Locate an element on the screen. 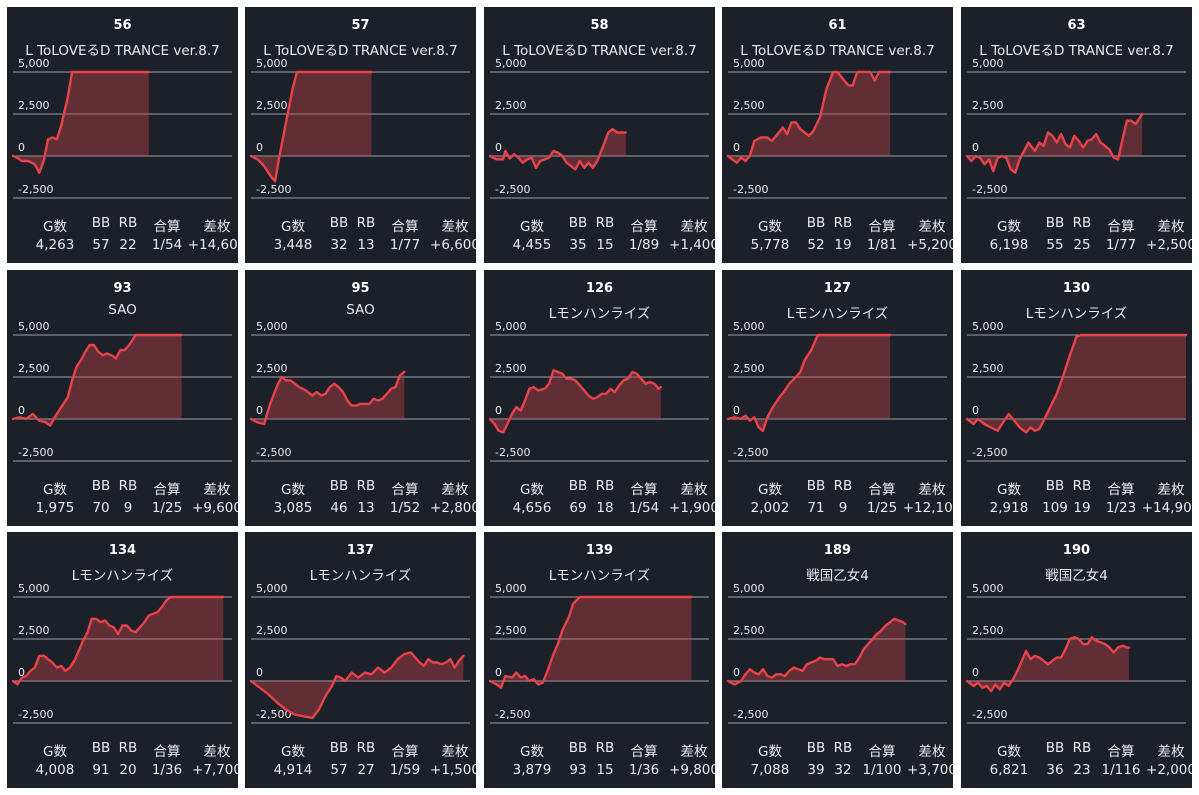 This screenshot has width=1199, height=795. stat-value-games: 1,975 is located at coordinates (55, 508).